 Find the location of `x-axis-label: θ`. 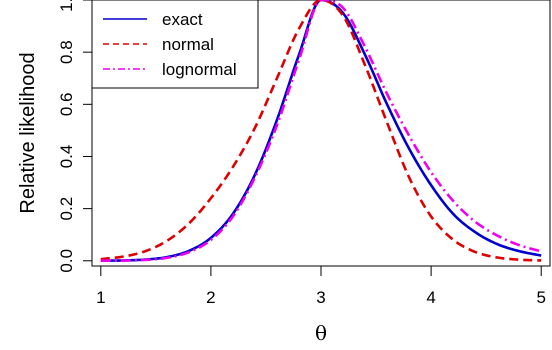

x-axis-label: θ is located at coordinates (321, 333).